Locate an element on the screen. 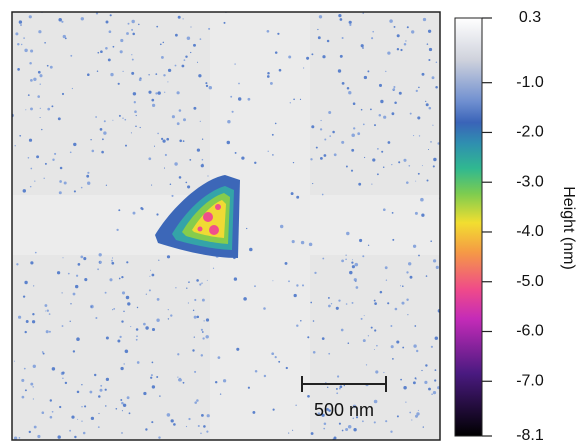 The width and height of the screenshot is (584, 444). colorbar-tick-label: -3.0 is located at coordinates (530, 181).